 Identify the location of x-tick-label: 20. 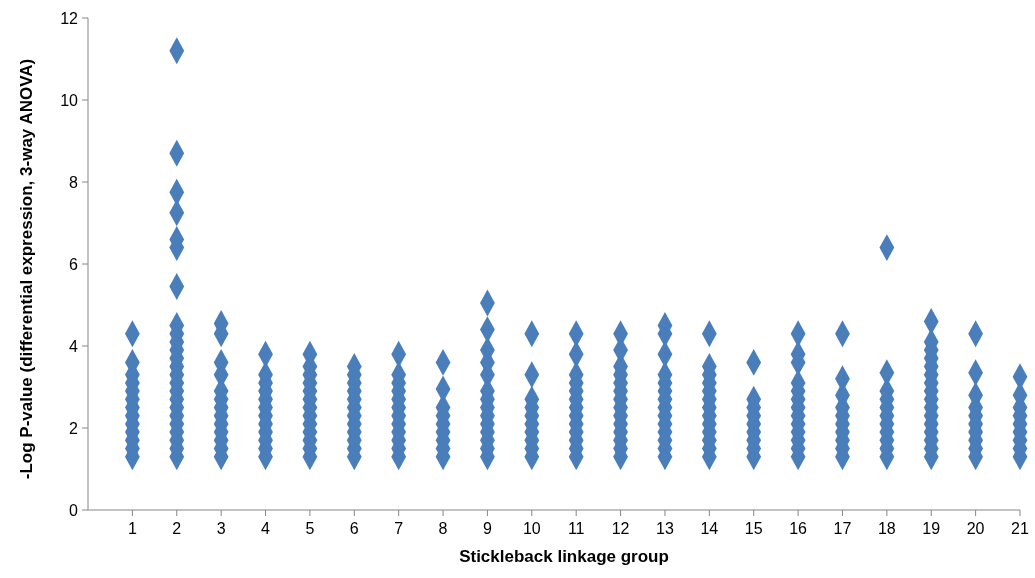
(975, 528).